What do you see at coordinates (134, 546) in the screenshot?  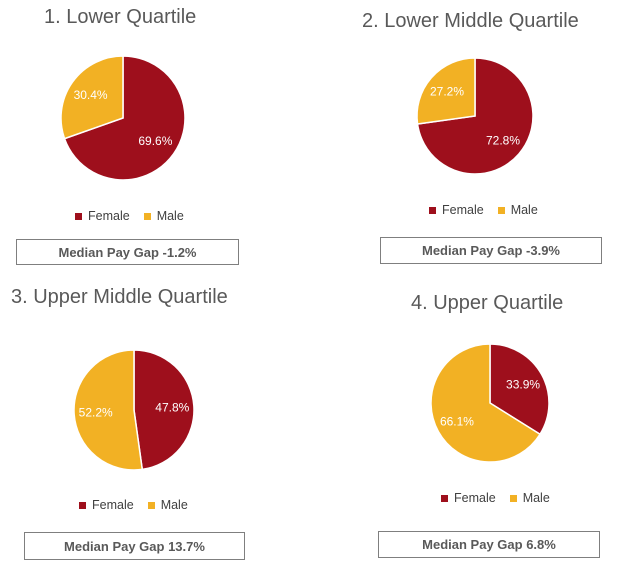 I see `chart-3-median-pay-gap: Median Pay Gap 13.7%` at bounding box center [134, 546].